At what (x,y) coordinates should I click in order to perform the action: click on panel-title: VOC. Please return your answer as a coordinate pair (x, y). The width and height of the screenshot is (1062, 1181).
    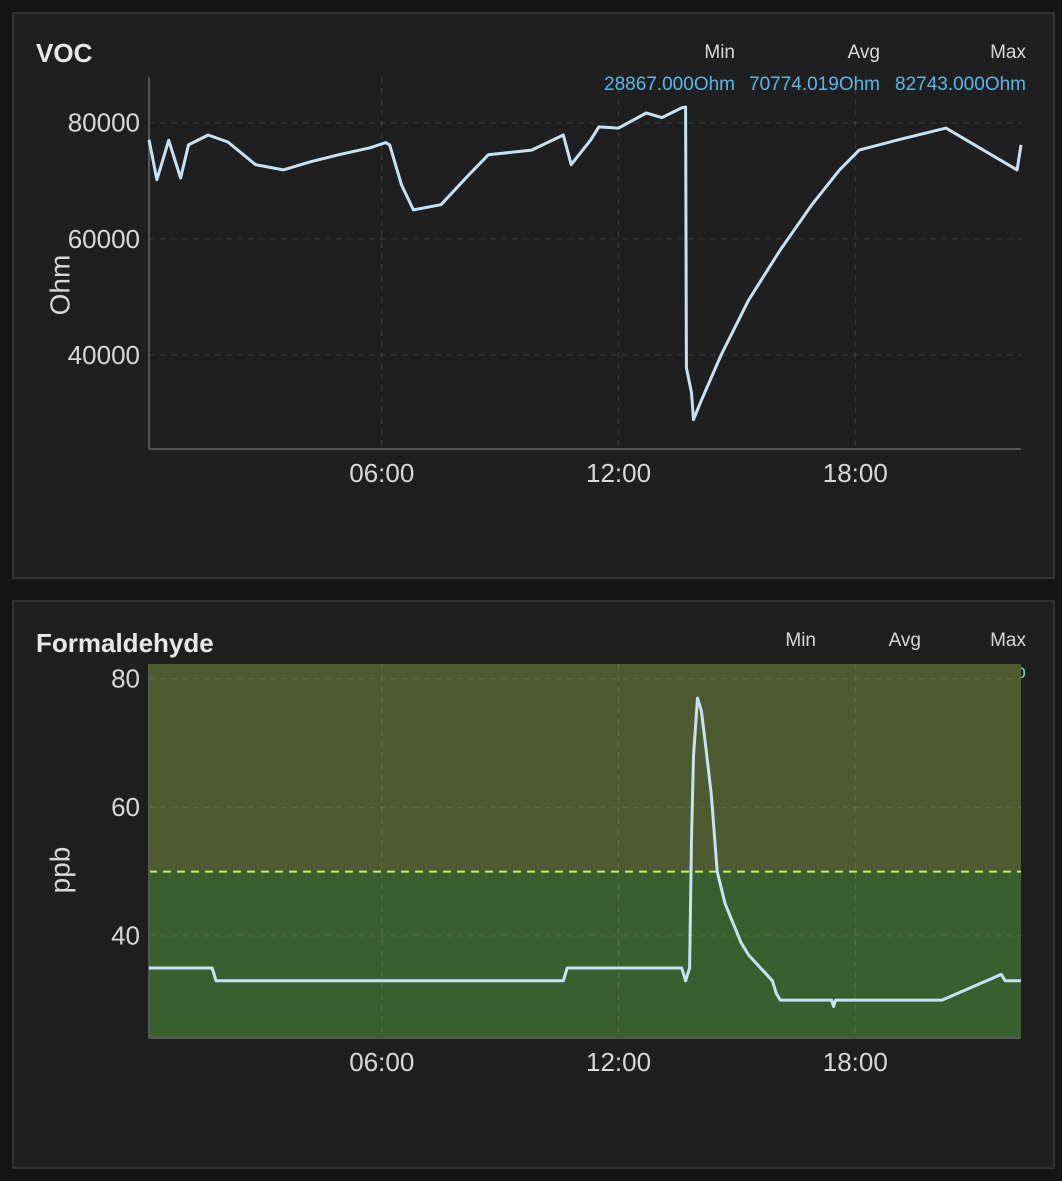
    Looking at the image, I should click on (64, 53).